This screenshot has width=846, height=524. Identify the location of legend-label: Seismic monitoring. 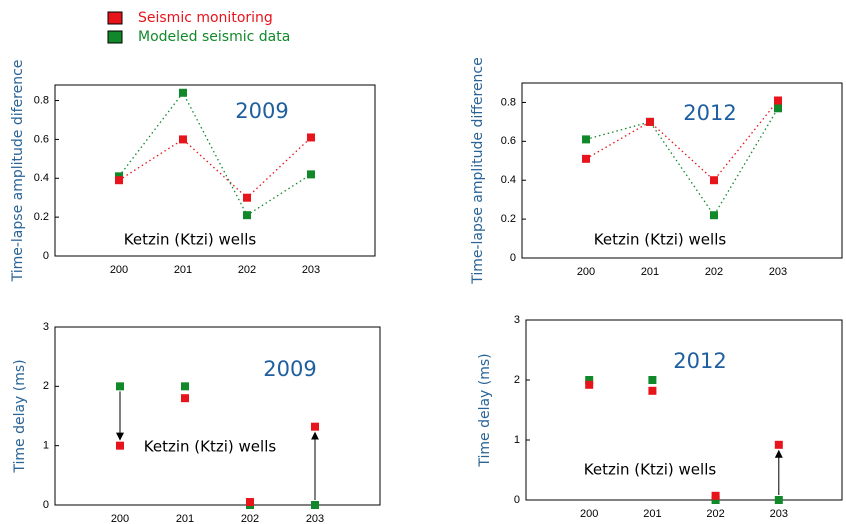
(205, 18).